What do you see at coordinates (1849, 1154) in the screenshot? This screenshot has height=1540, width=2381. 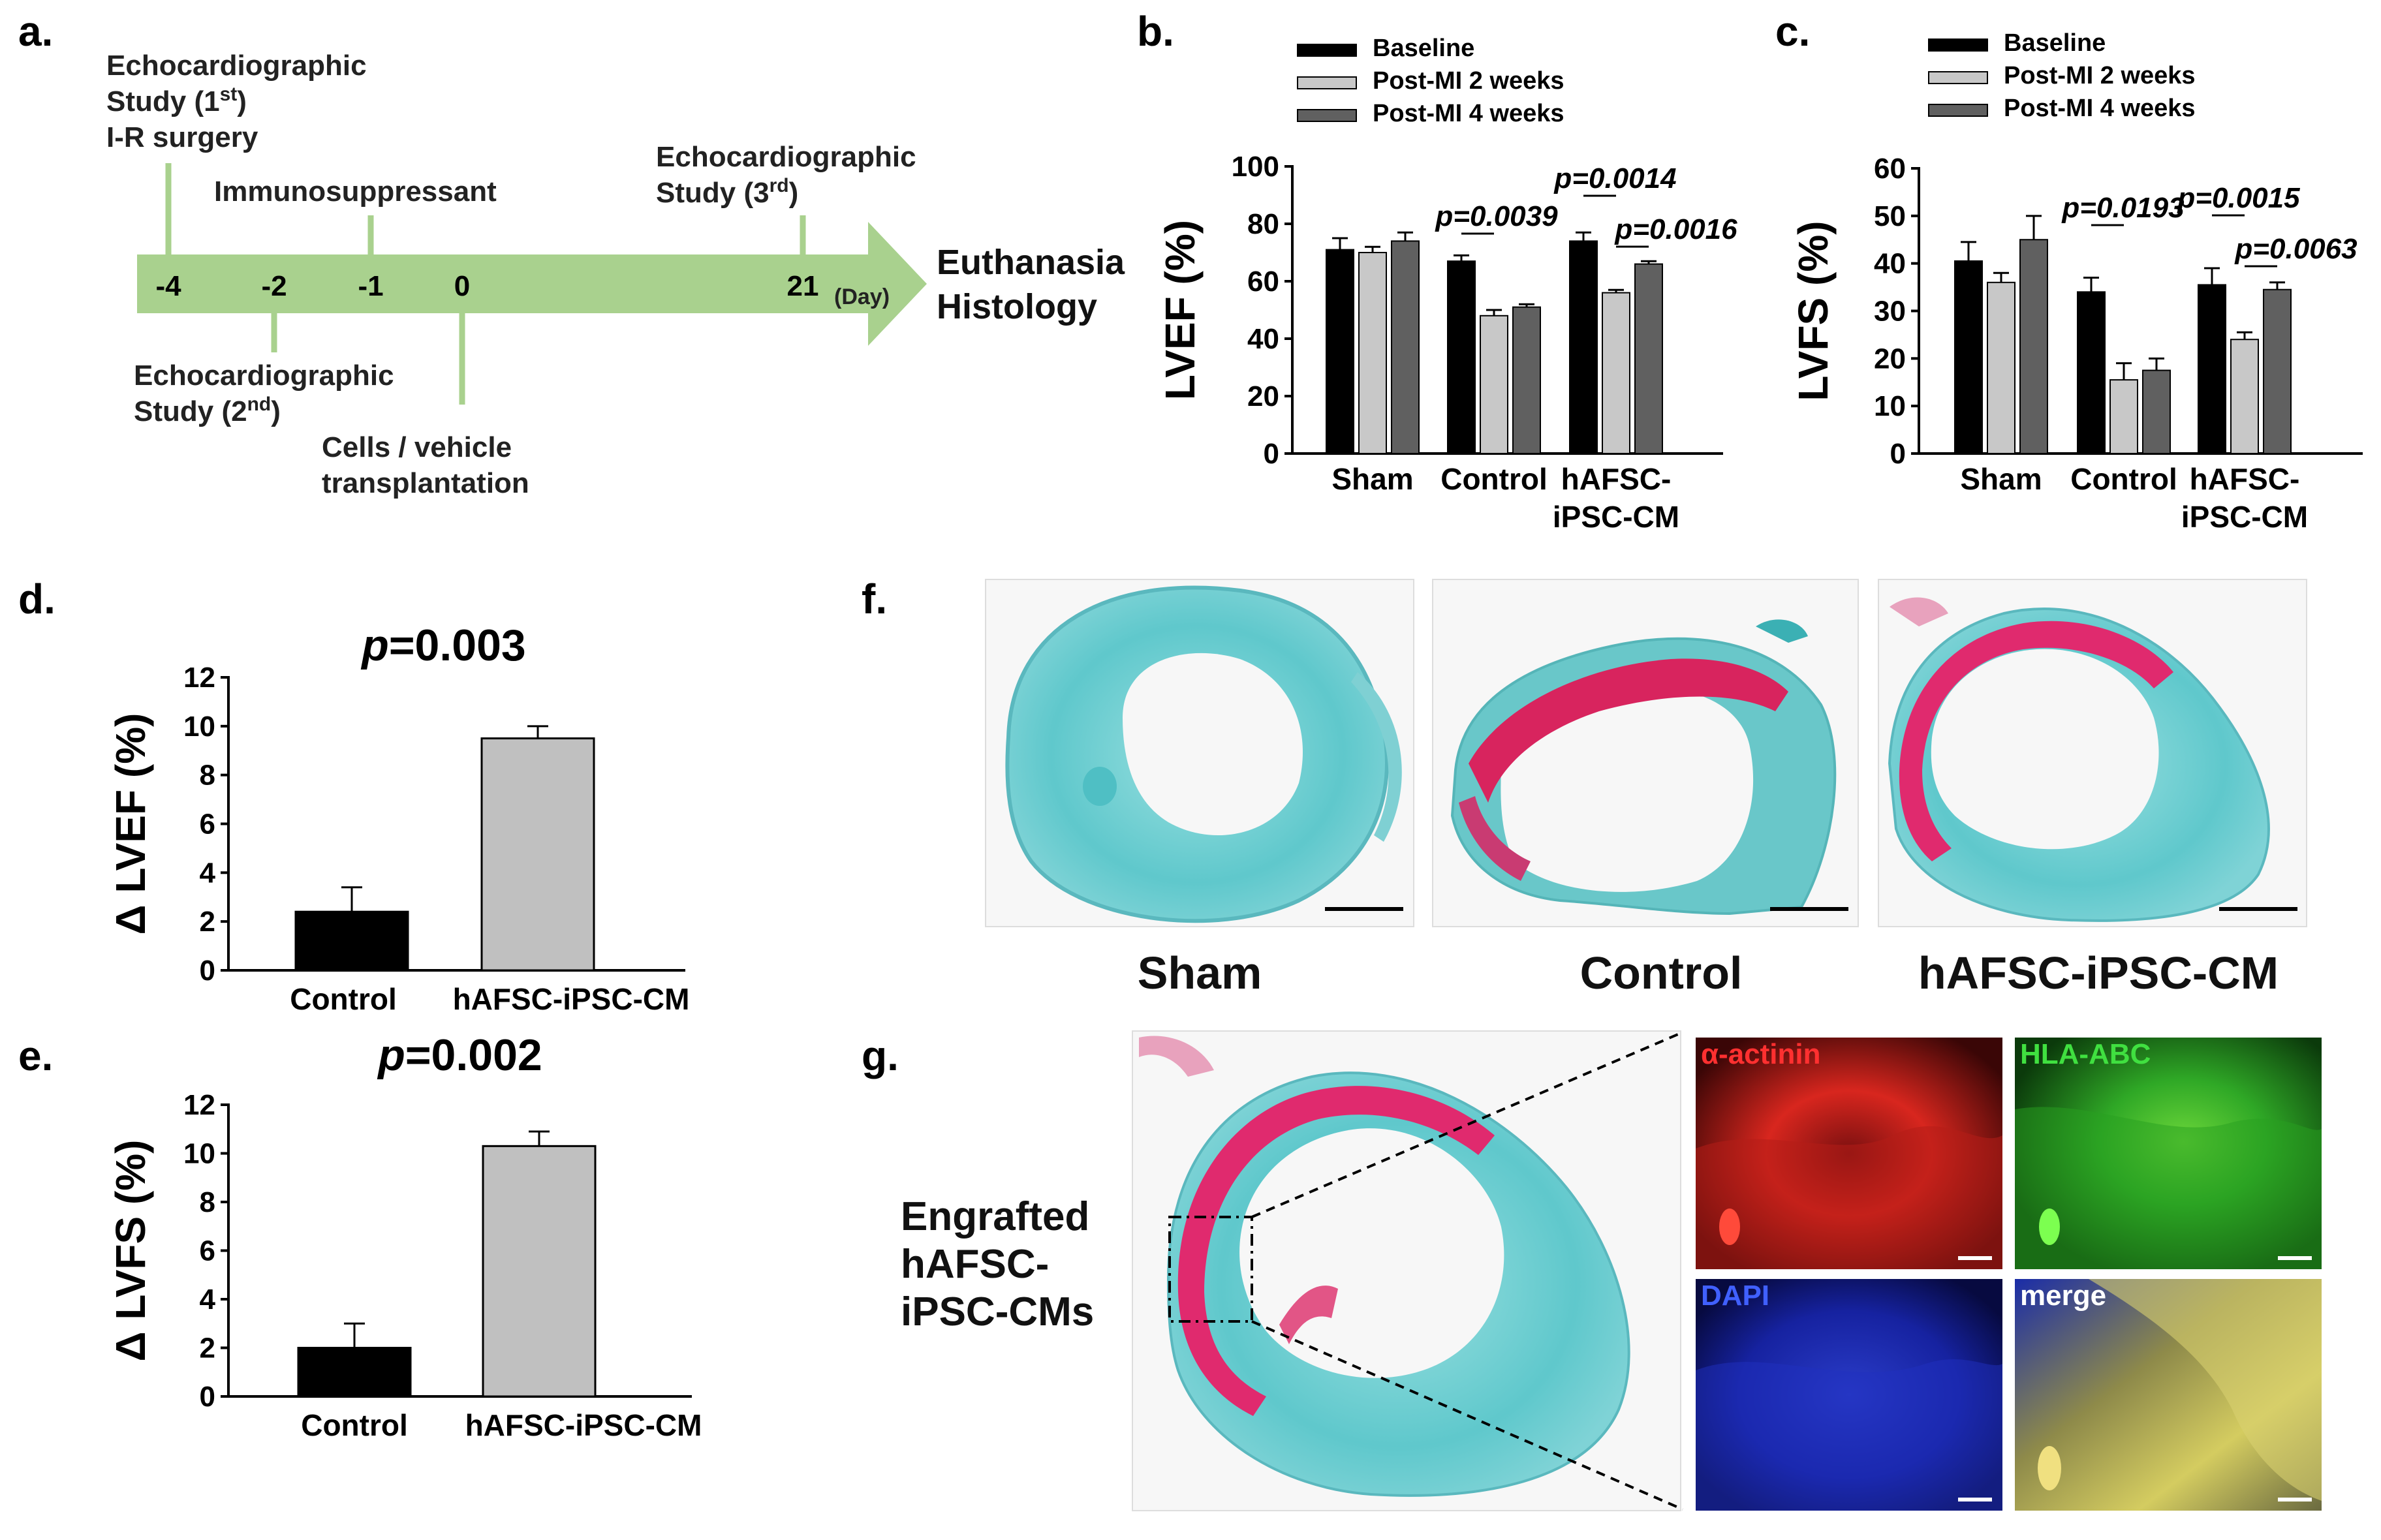 I see `fluorescence-alpha-actinin: α-actinin` at bounding box center [1849, 1154].